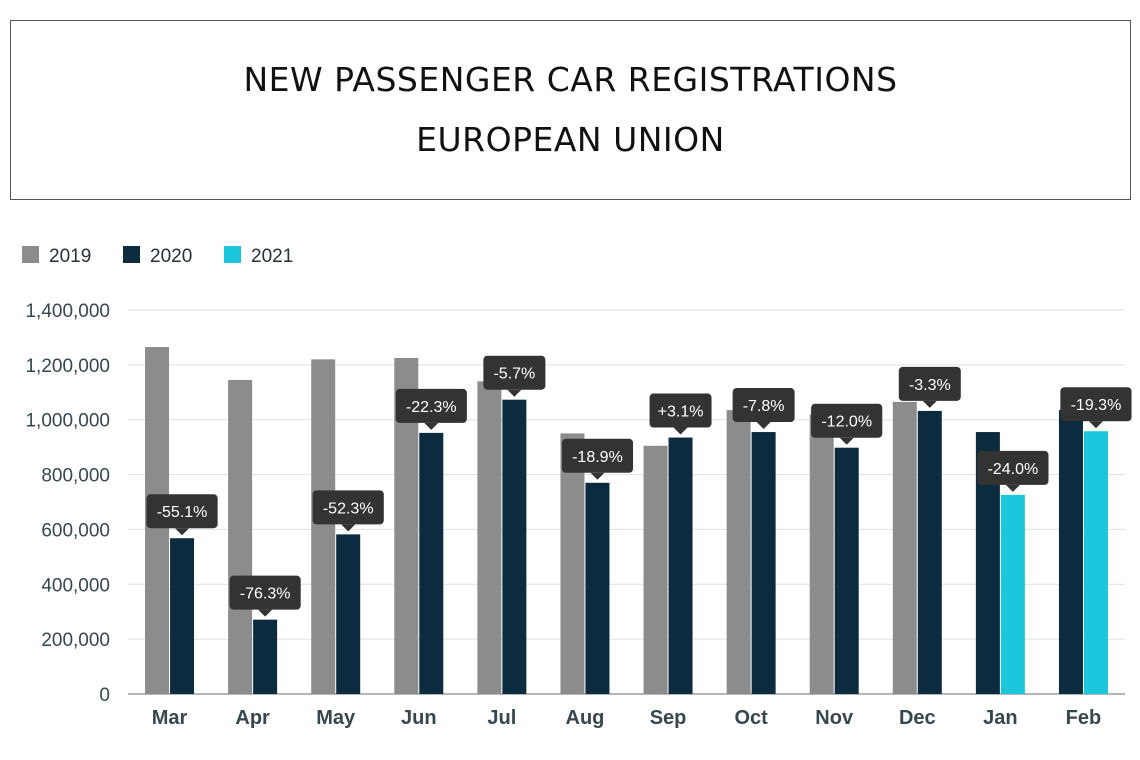 The height and width of the screenshot is (760, 1140). I want to click on bar-2020-dec, so click(929, 552).